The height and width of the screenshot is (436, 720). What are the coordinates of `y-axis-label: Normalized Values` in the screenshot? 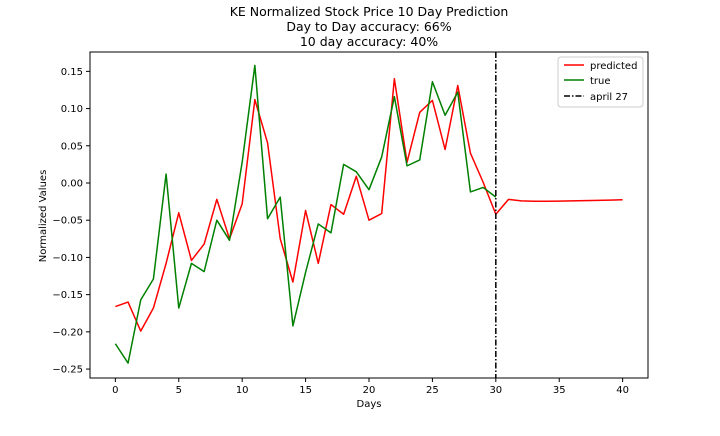 It's located at (43, 216).